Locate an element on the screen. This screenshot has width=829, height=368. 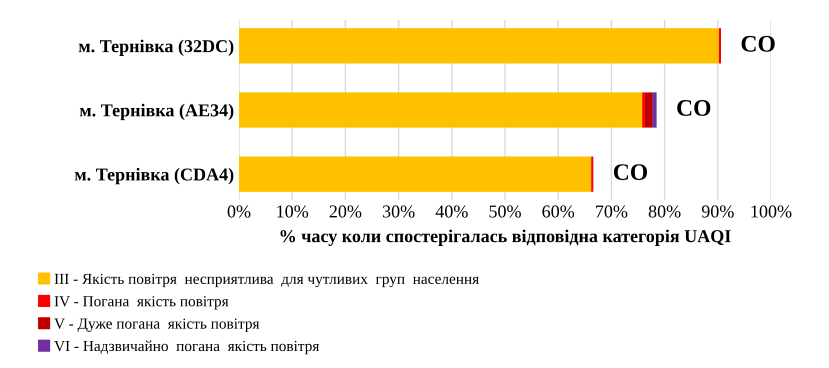
y-tick-label: м. Тернівка (AE34) is located at coordinates (157, 112).